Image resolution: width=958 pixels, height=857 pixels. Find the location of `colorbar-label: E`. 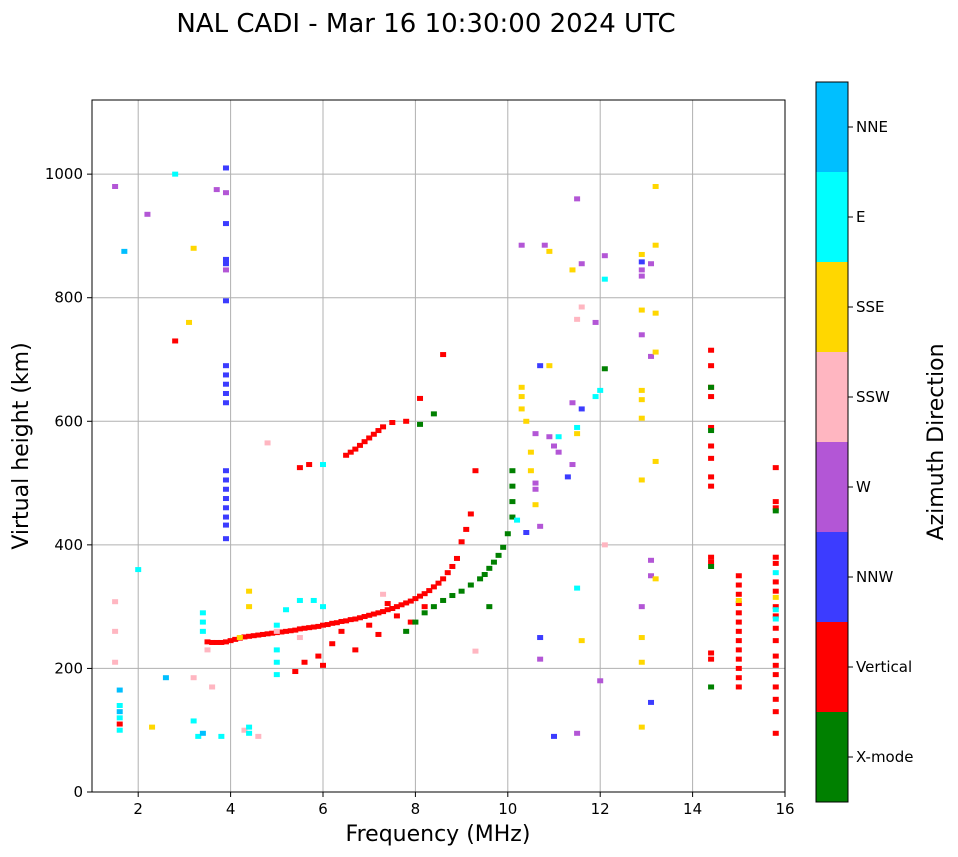

colorbar-label: E is located at coordinates (860, 217).